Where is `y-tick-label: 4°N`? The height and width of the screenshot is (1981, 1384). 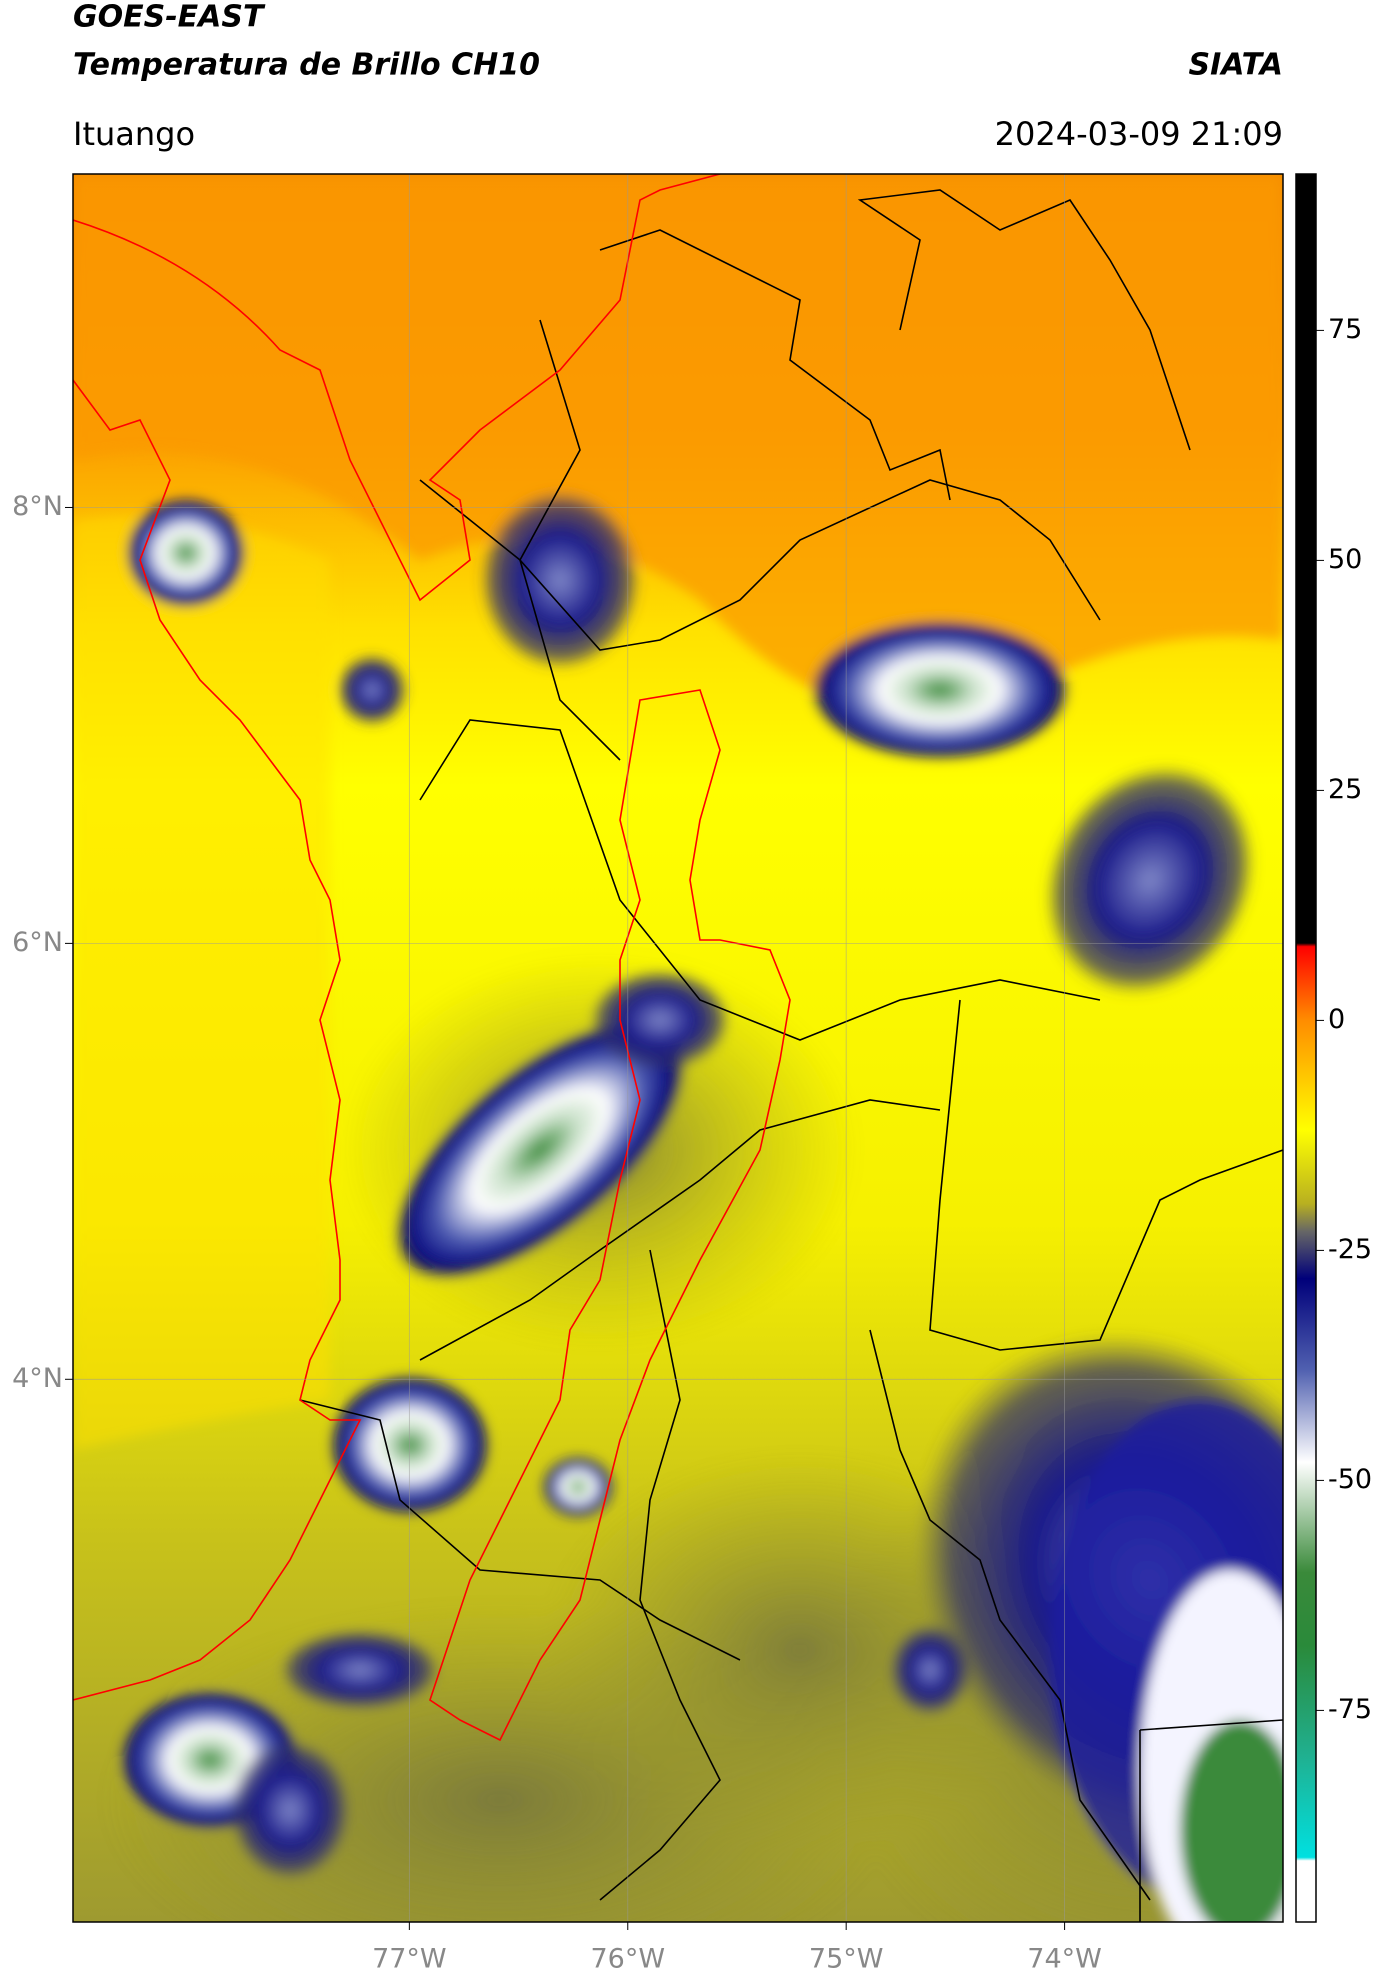 y-tick-label: 4°N is located at coordinates (37, 1378).